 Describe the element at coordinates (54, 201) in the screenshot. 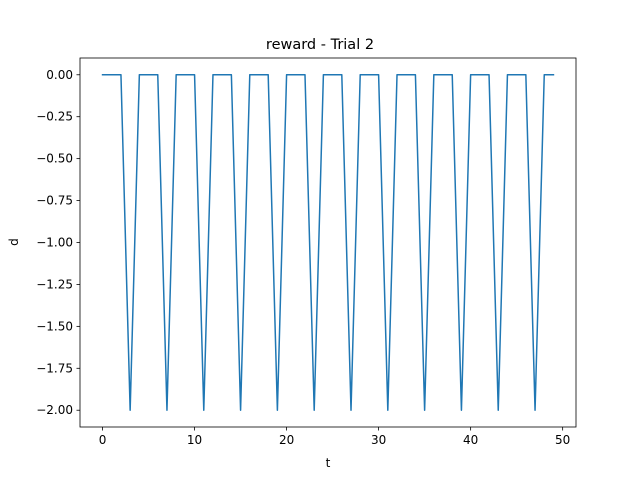

I see `y-tick-label: −0.75` at that location.